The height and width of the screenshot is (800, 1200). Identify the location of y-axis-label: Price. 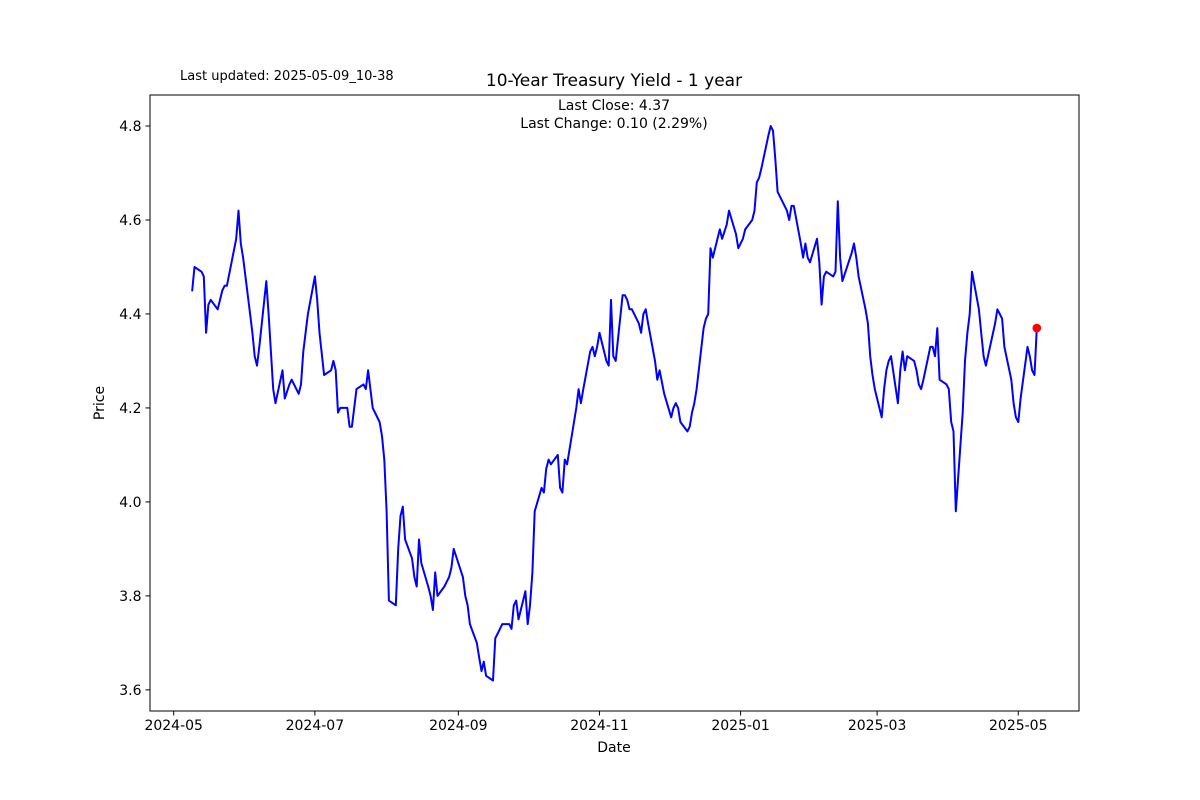
(100, 403).